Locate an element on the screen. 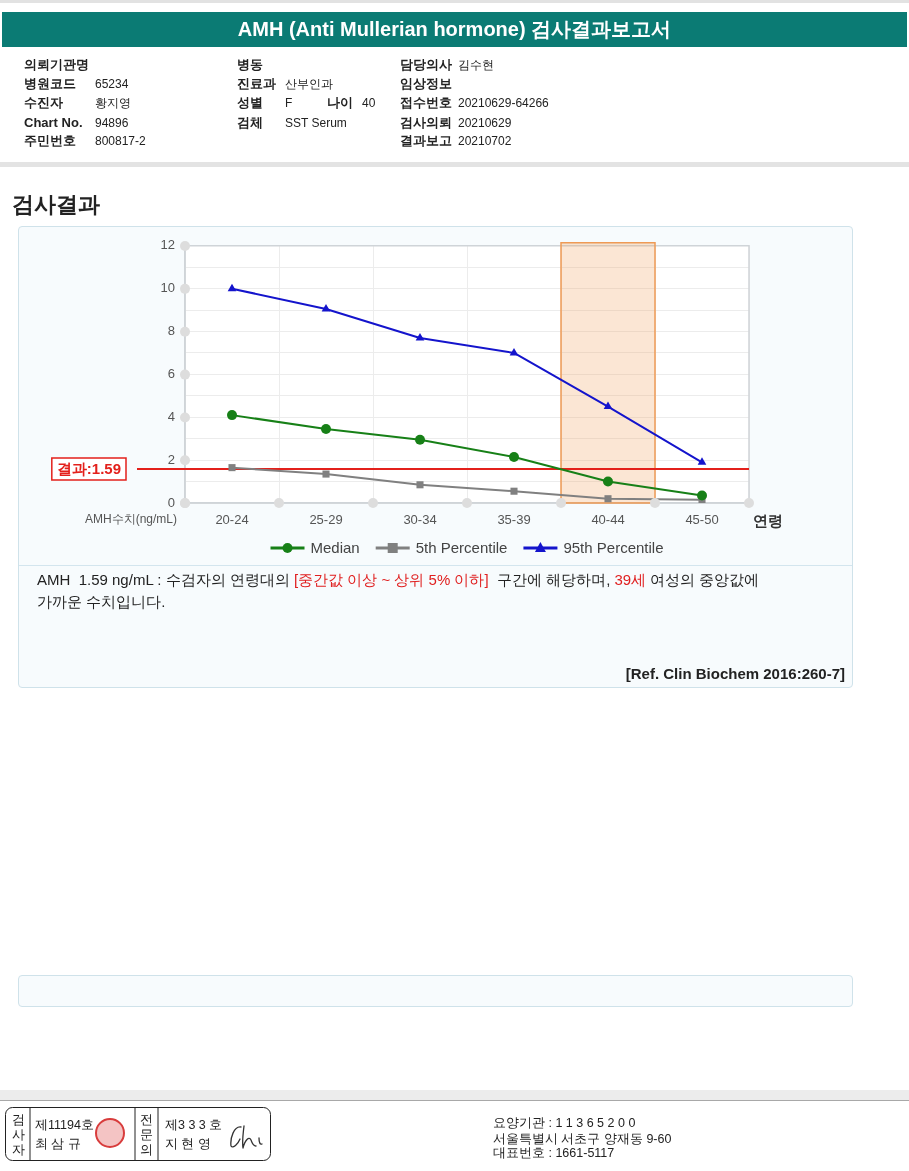 The width and height of the screenshot is (909, 1171). chart-subtitle: 검사결과 is located at coordinates (56, 205).